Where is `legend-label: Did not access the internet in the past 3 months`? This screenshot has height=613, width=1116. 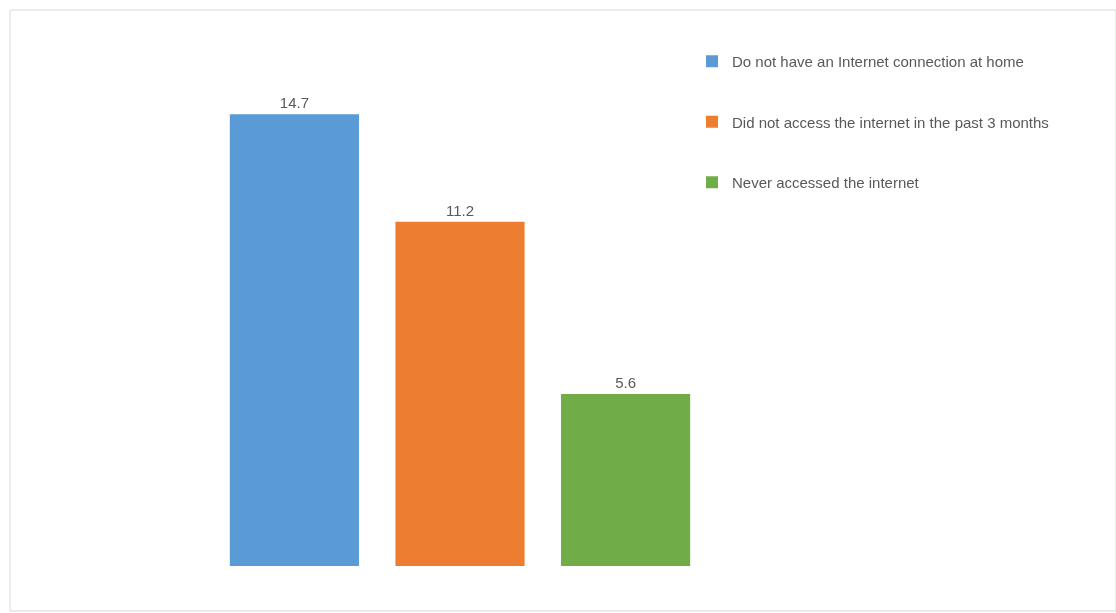
legend-label: Did not access the internet in the past 3 months is located at coordinates (890, 122).